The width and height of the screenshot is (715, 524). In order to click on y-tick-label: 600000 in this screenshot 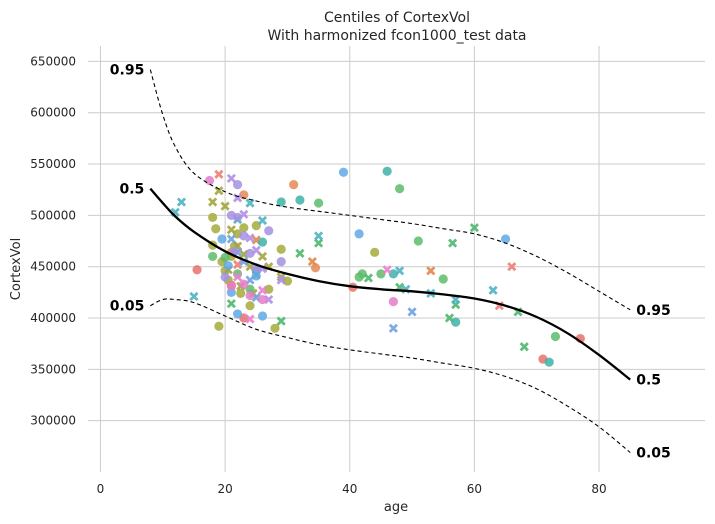, I will do `click(53, 113)`.